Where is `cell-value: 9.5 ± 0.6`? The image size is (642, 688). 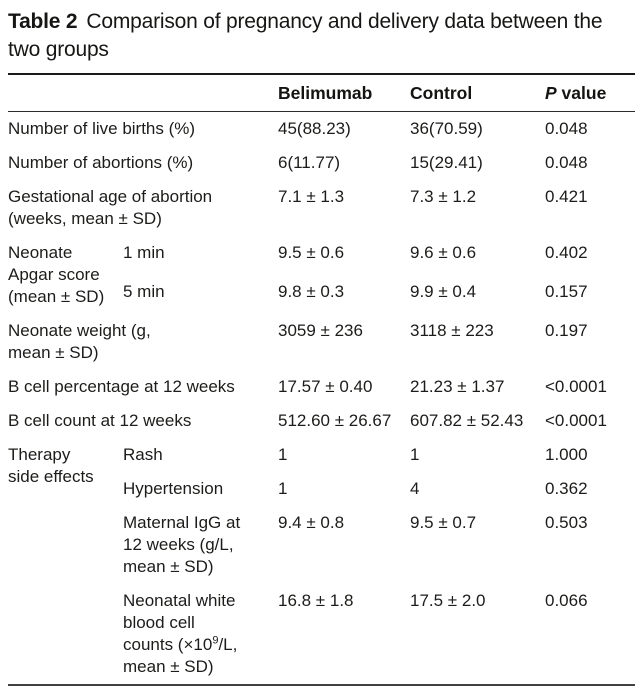 cell-value: 9.5 ± 0.6 is located at coordinates (311, 252).